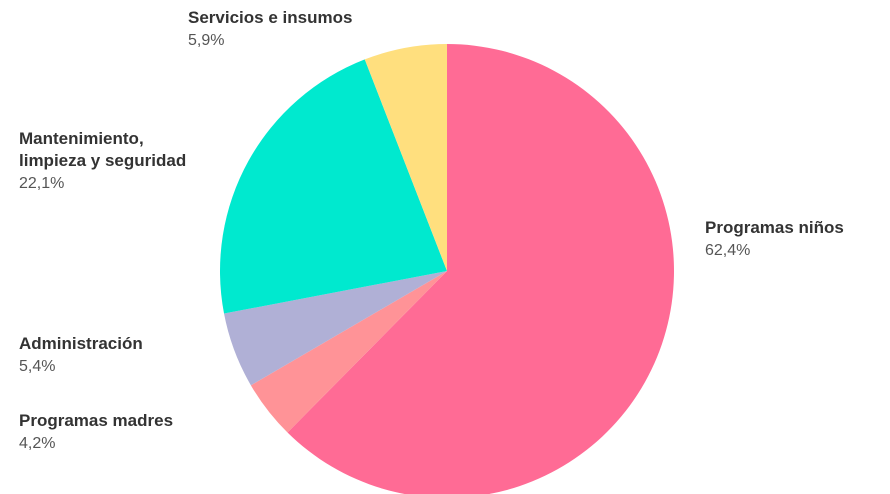 Image resolution: width=890 pixels, height=494 pixels. Describe the element at coordinates (41, 183) in the screenshot. I see `slice-value-3: 22,1%` at that location.